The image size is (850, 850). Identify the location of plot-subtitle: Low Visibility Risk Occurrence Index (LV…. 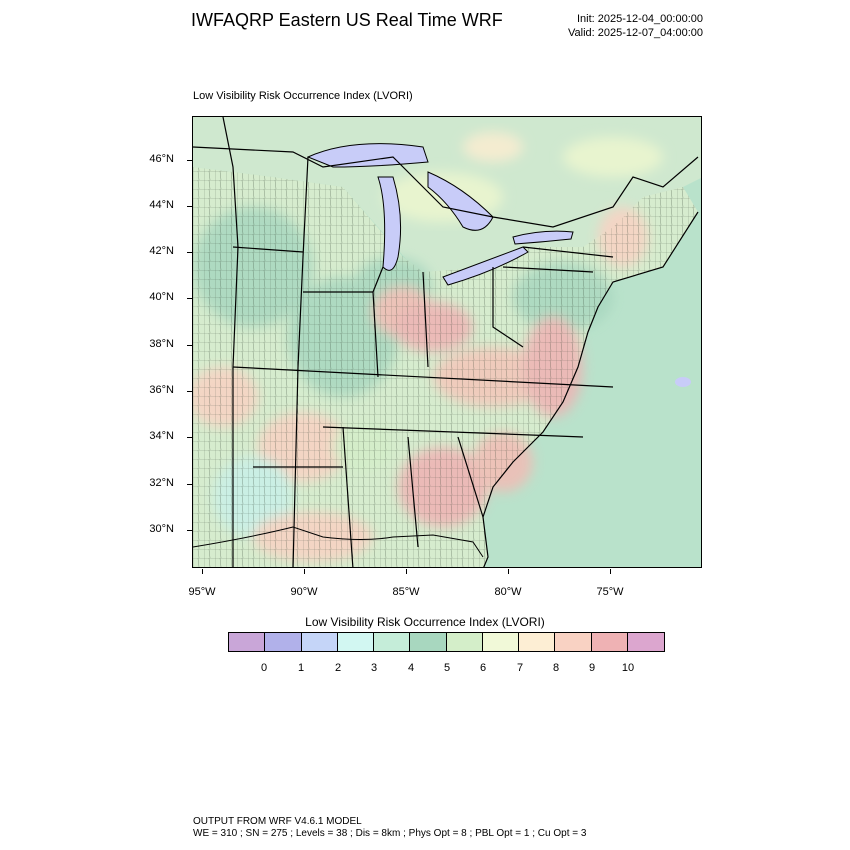
(303, 96).